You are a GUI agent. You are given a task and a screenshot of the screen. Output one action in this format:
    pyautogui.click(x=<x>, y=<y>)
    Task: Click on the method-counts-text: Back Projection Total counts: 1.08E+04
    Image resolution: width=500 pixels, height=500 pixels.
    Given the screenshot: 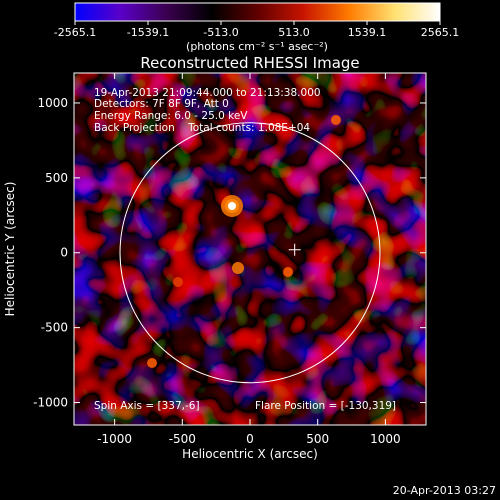 What is the action you would take?
    pyautogui.click(x=202, y=128)
    